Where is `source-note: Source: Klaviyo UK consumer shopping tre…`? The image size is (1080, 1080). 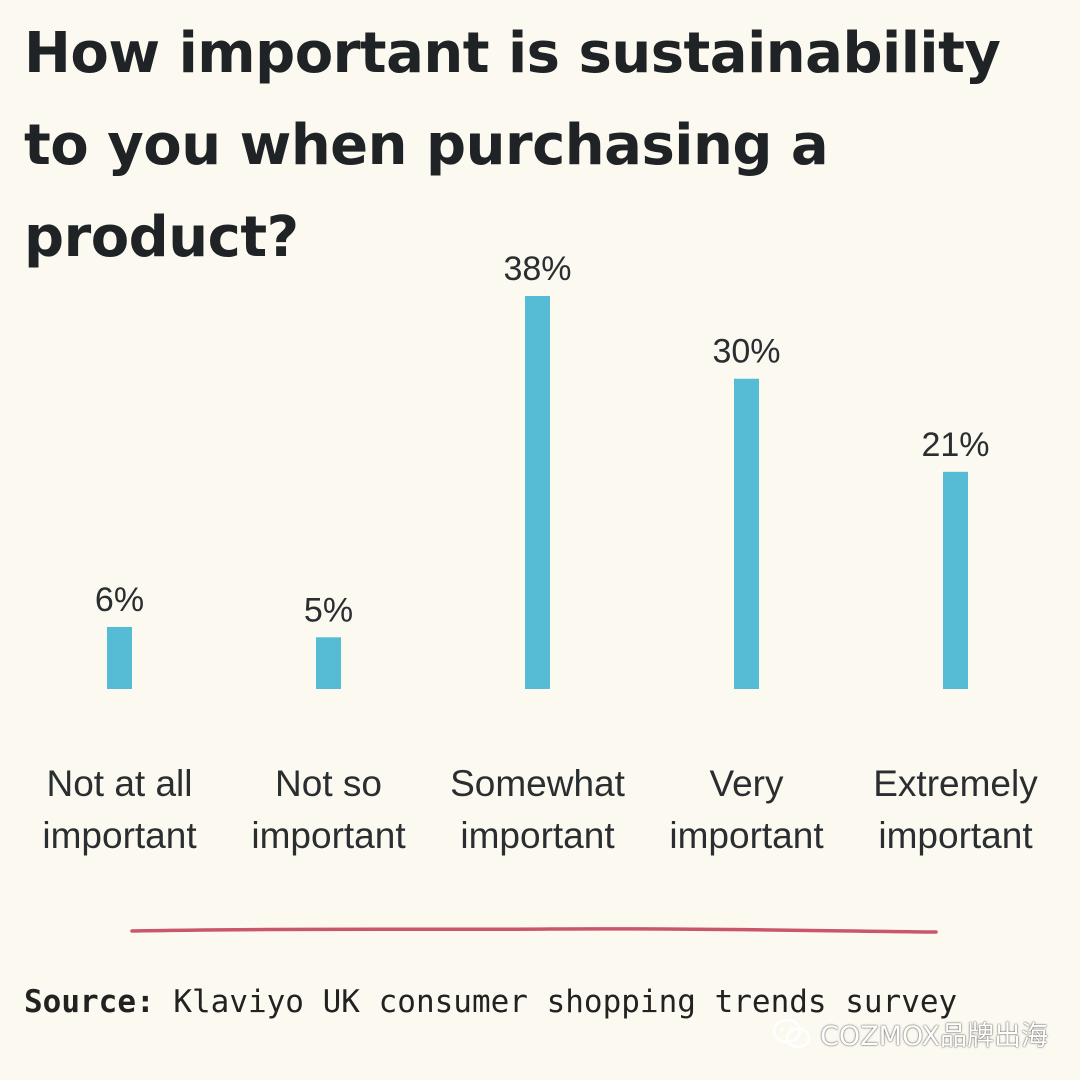 source-note: Source: Klaviyo UK consumer shopping tre… is located at coordinates (490, 1002).